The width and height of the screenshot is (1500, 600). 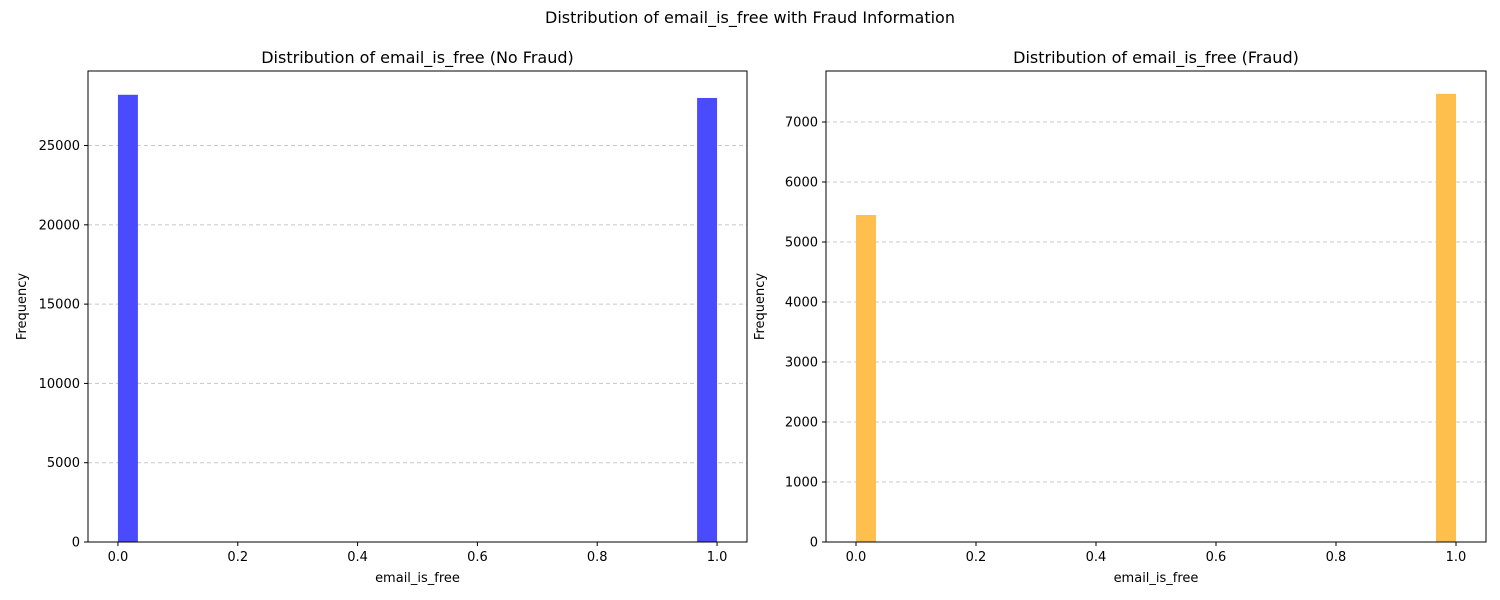 What do you see at coordinates (59, 305) in the screenshot?
I see `y-tick-label: 15000` at bounding box center [59, 305].